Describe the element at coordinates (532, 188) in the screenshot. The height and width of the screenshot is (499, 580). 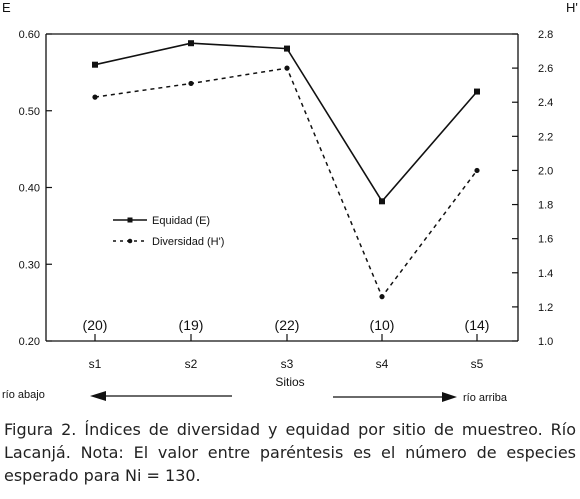
I see `right-ticks: 1.0 1.2 1.4 1.6 1.8 2.0 2.2 2.4 2.6 2.8` at that location.